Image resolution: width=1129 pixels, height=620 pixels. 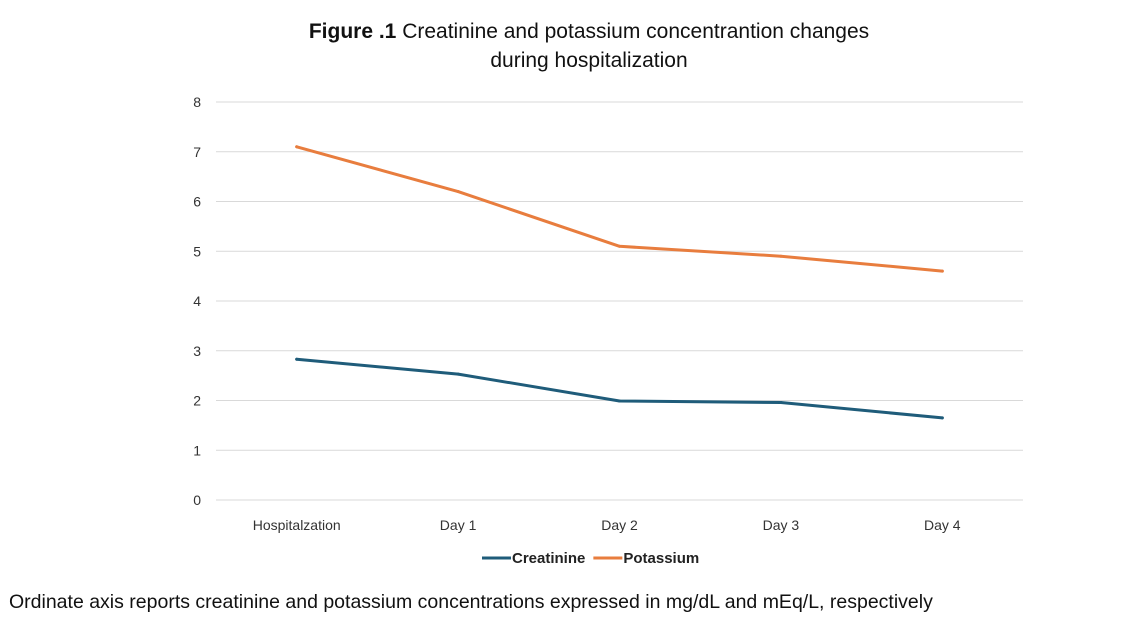 I want to click on y-tick-label: 3, so click(x=197, y=351).